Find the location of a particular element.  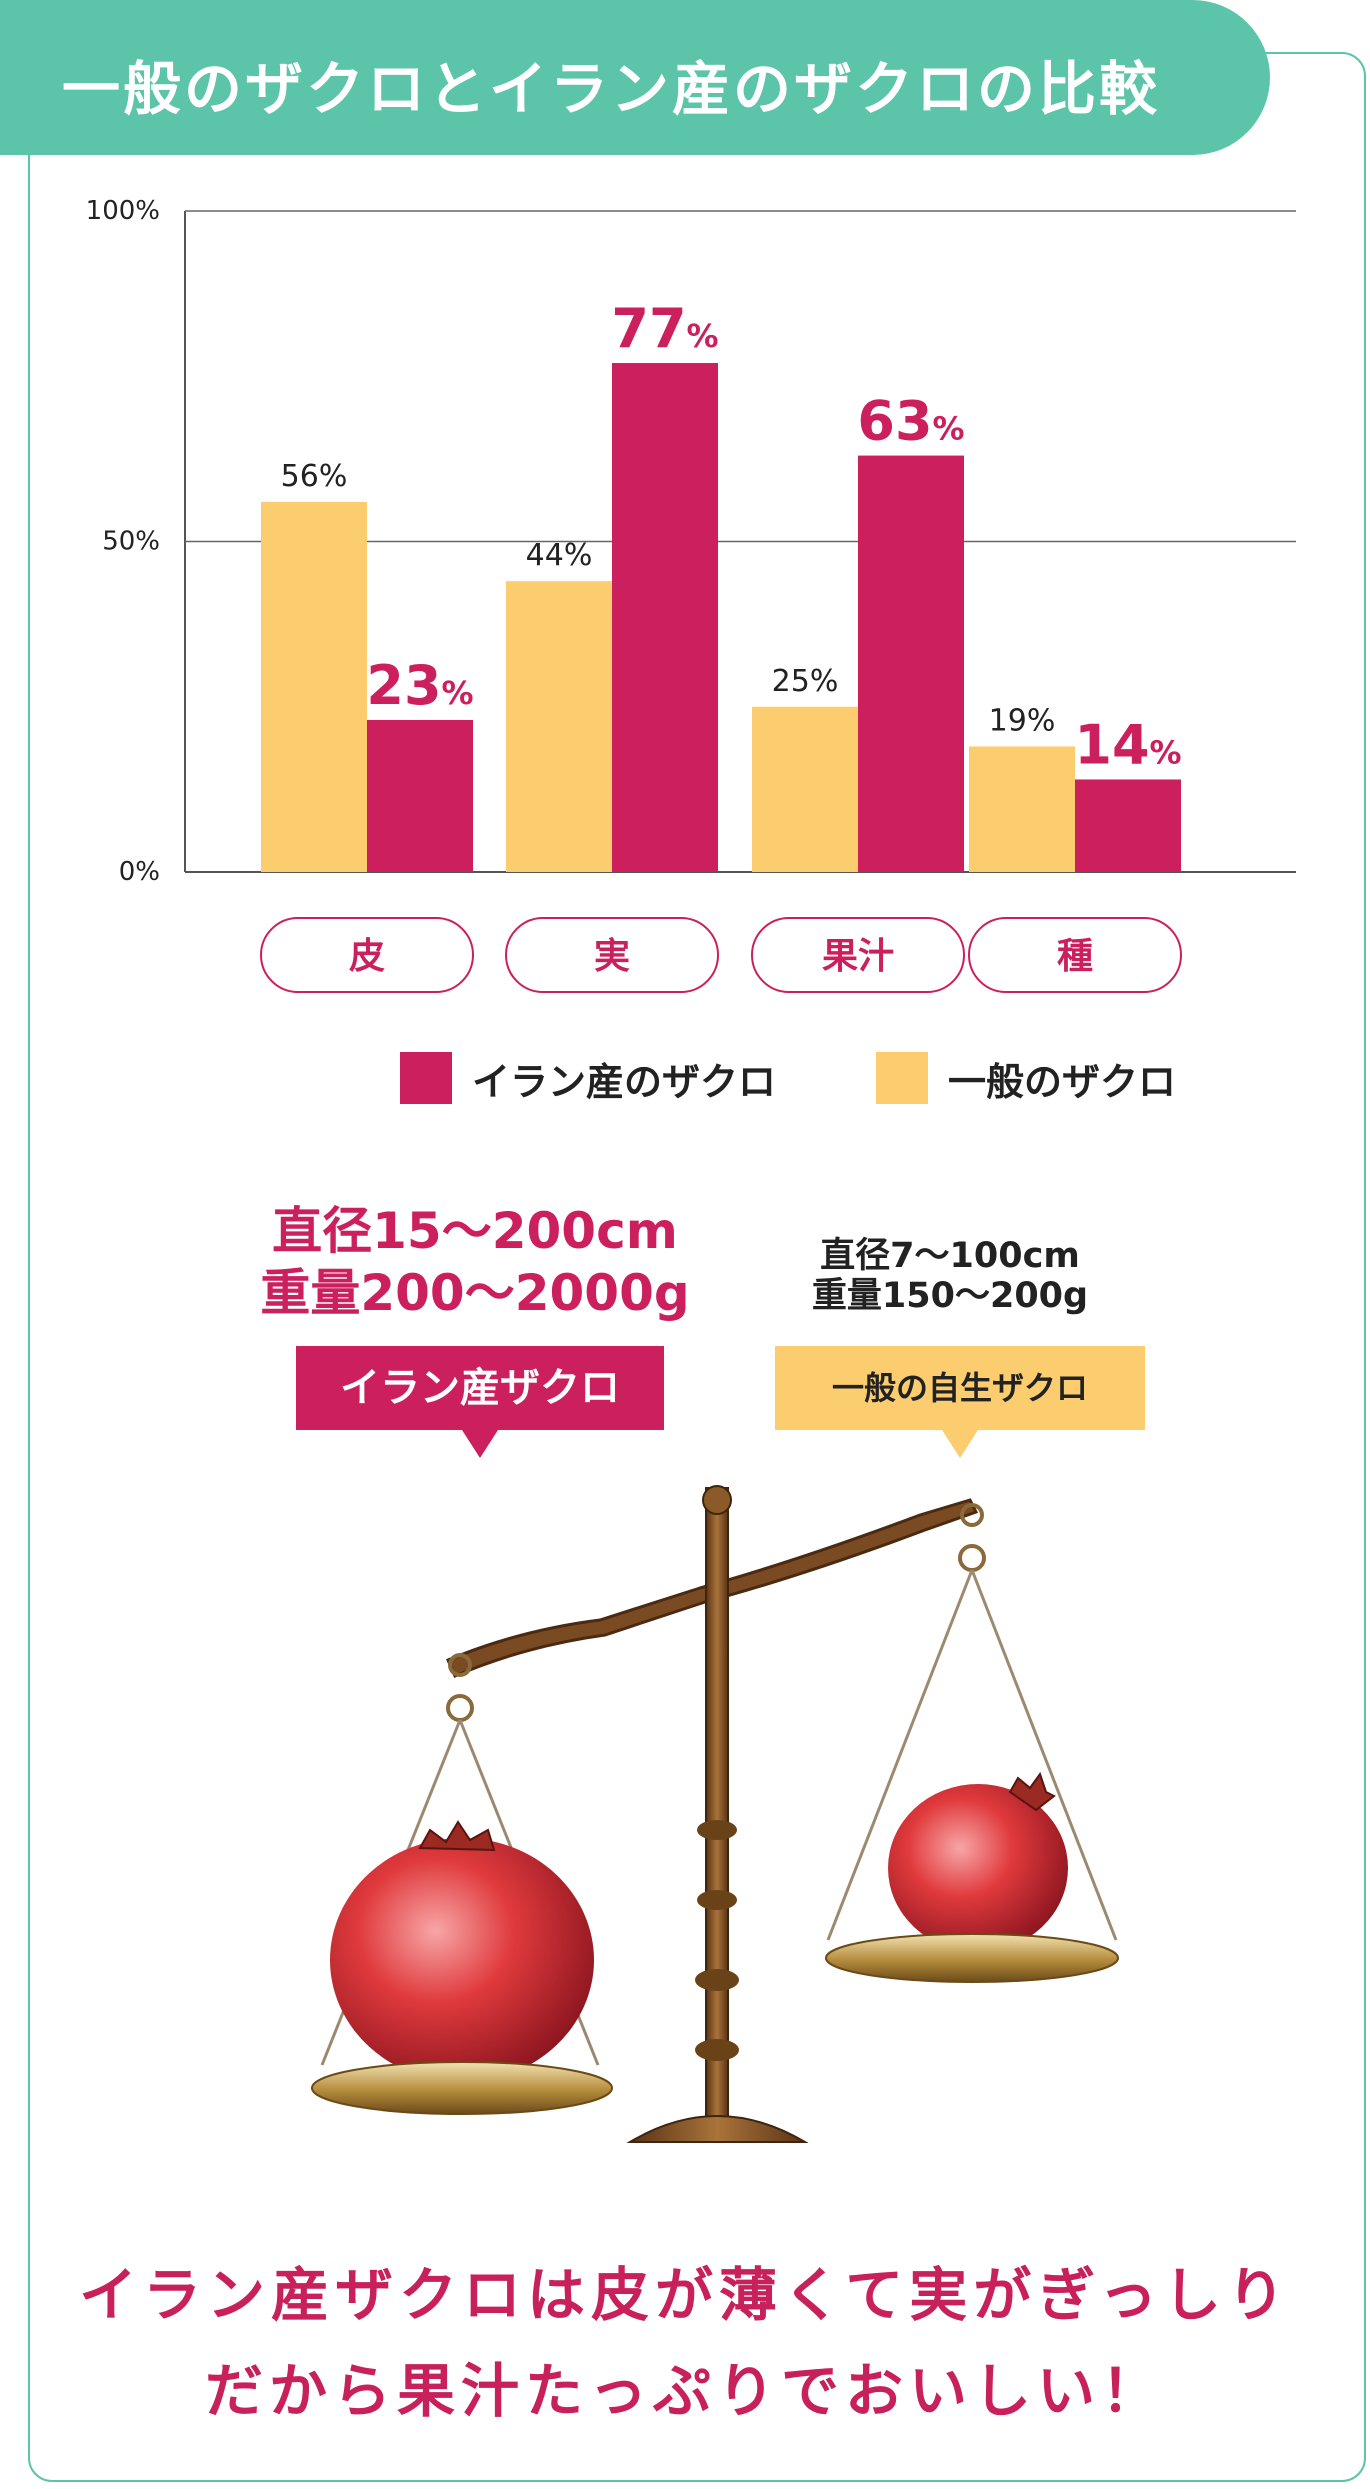

data-label-general: 19% is located at coordinates (1022, 720).